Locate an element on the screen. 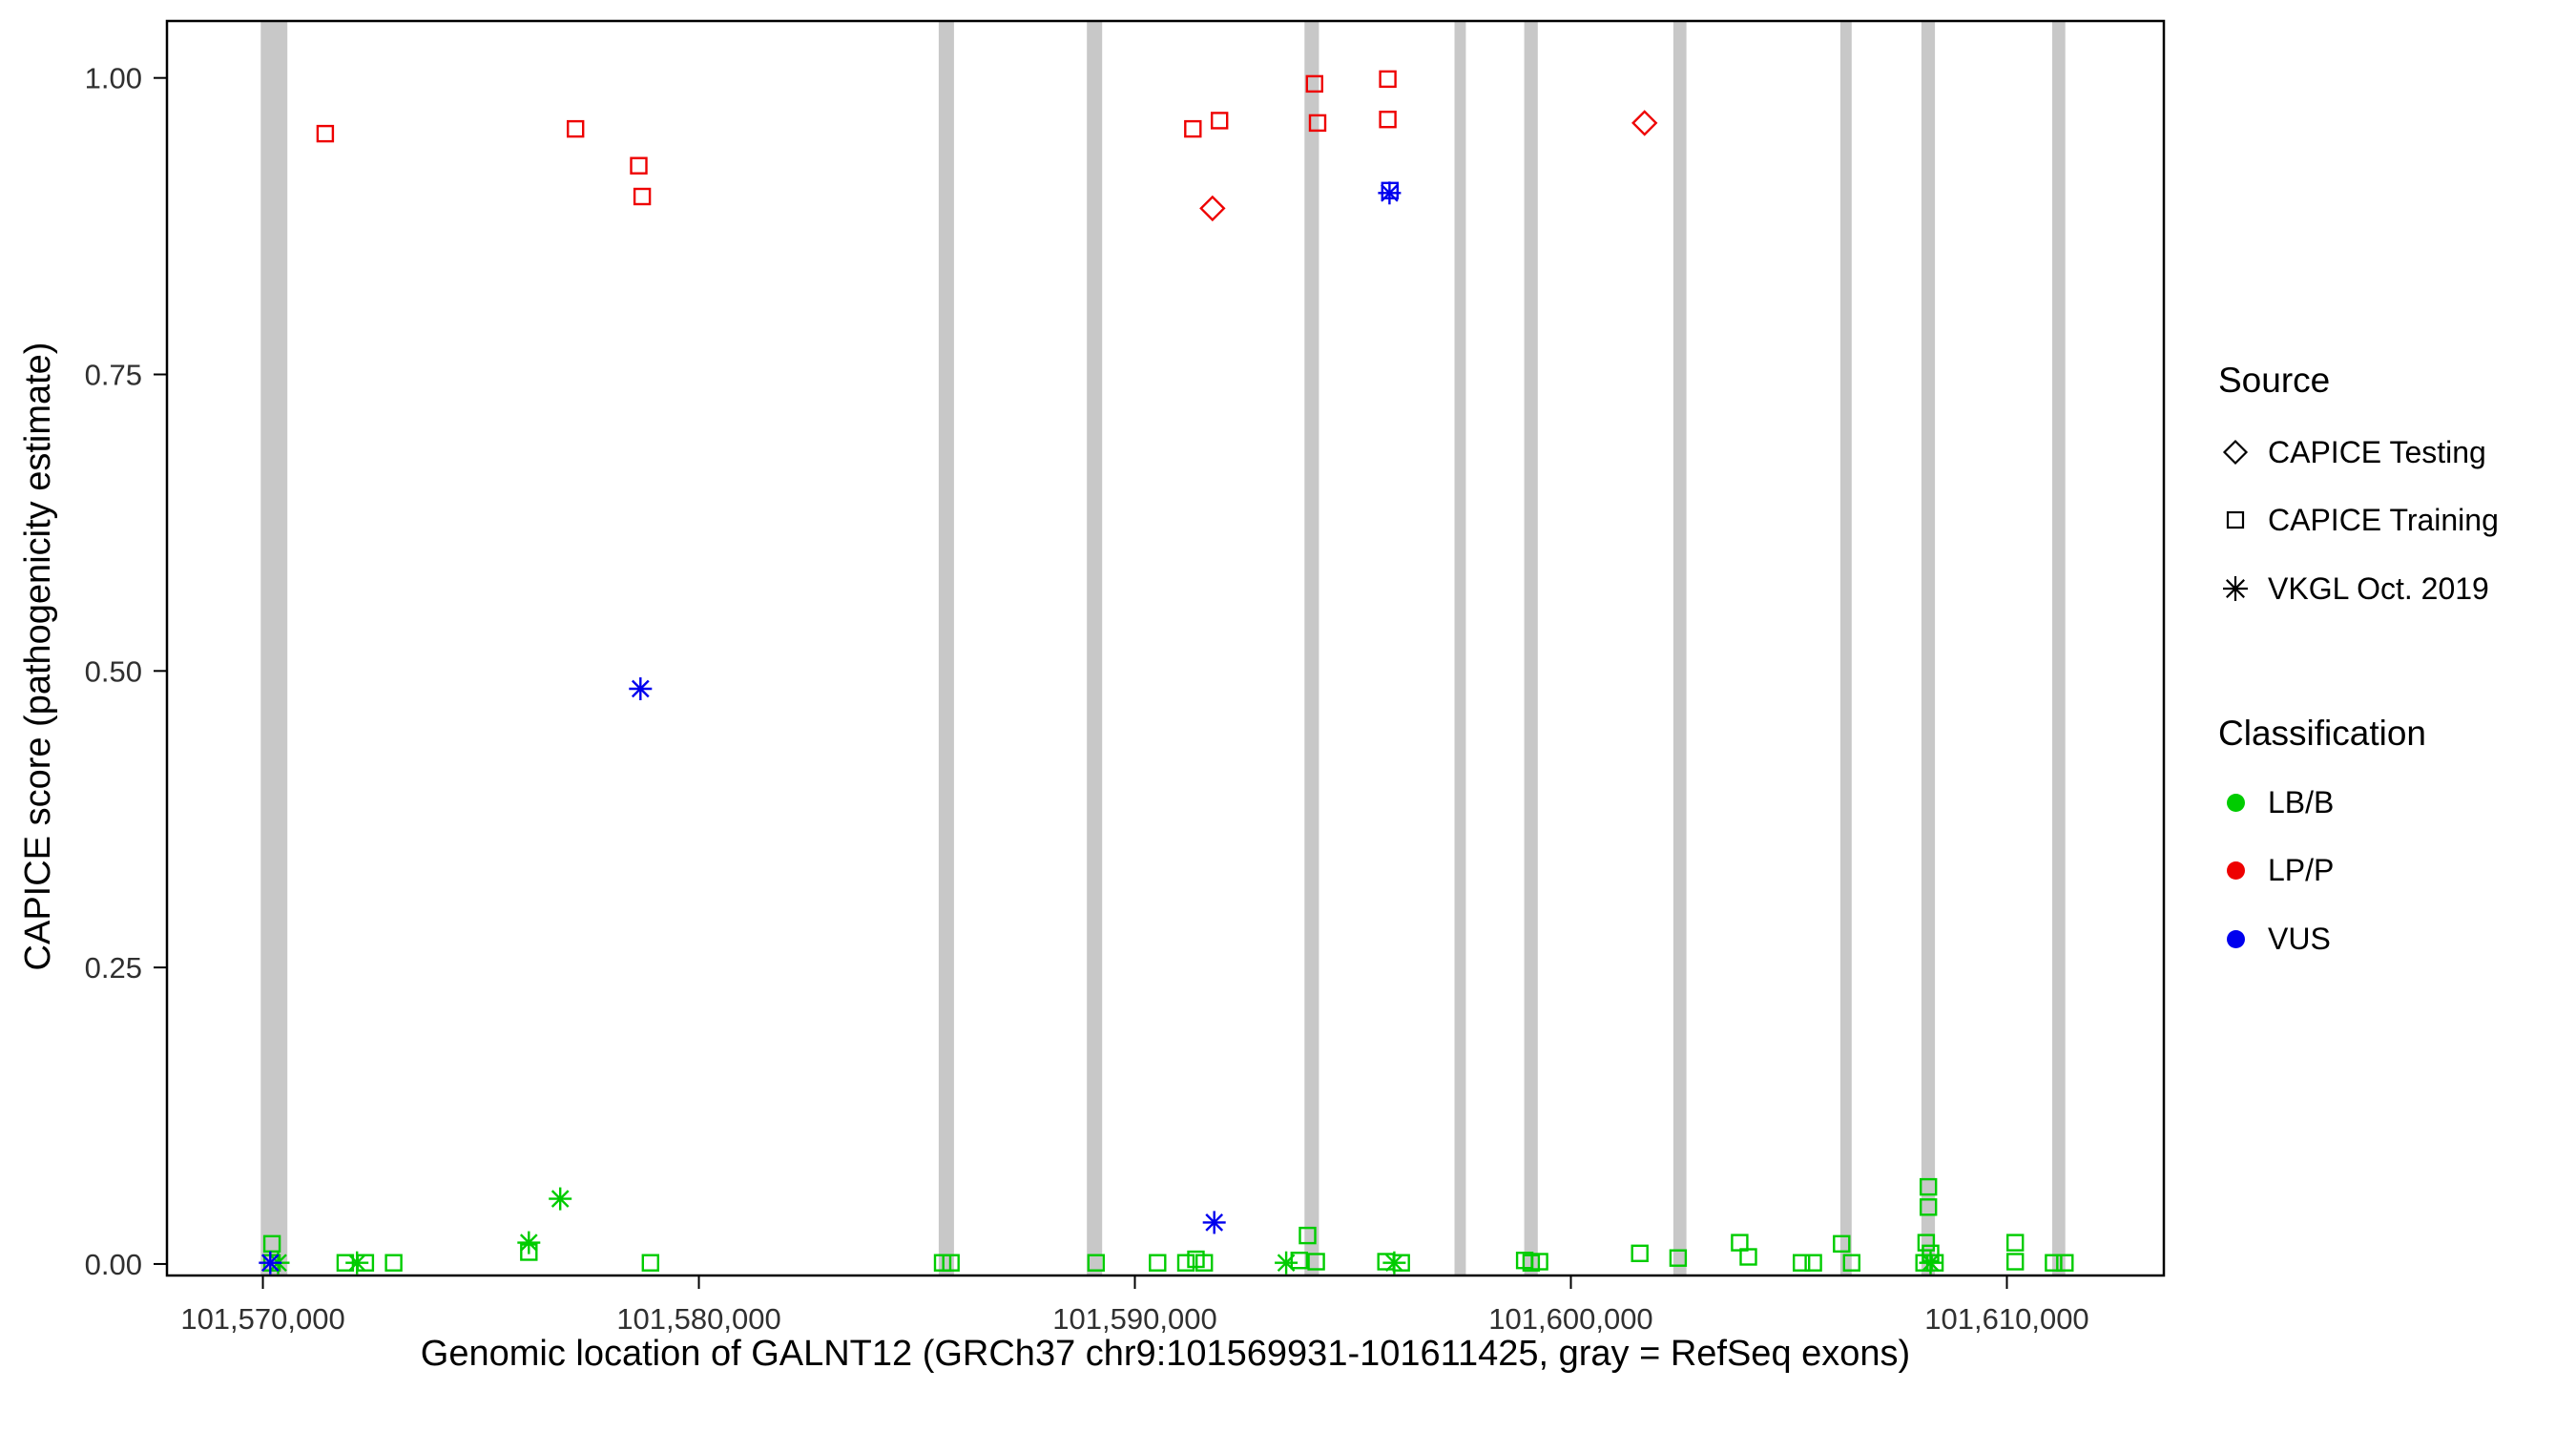 This screenshot has height=1431, width=2576. legend-item-label: LP/P is located at coordinates (2301, 869).